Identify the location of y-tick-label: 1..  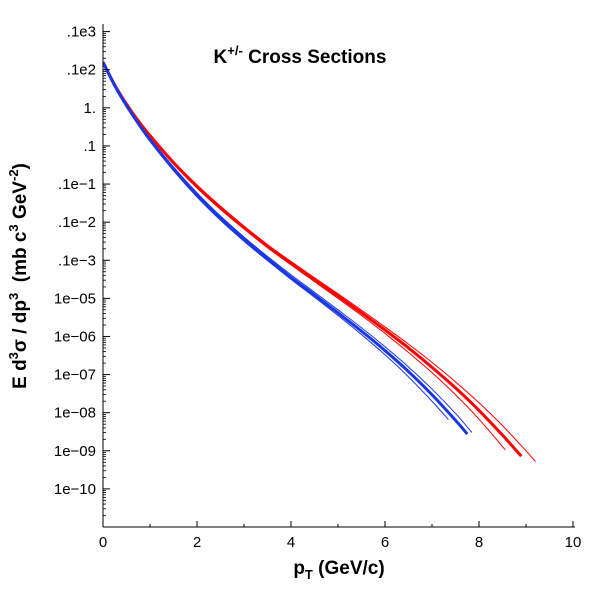
(89, 108).